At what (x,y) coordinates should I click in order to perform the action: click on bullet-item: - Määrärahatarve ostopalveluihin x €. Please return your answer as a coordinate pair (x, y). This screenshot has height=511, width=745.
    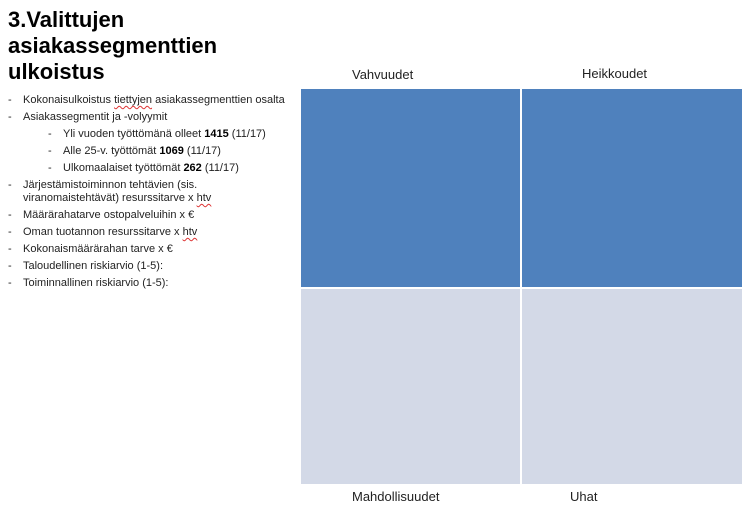
    Looking at the image, I should click on (150, 215).